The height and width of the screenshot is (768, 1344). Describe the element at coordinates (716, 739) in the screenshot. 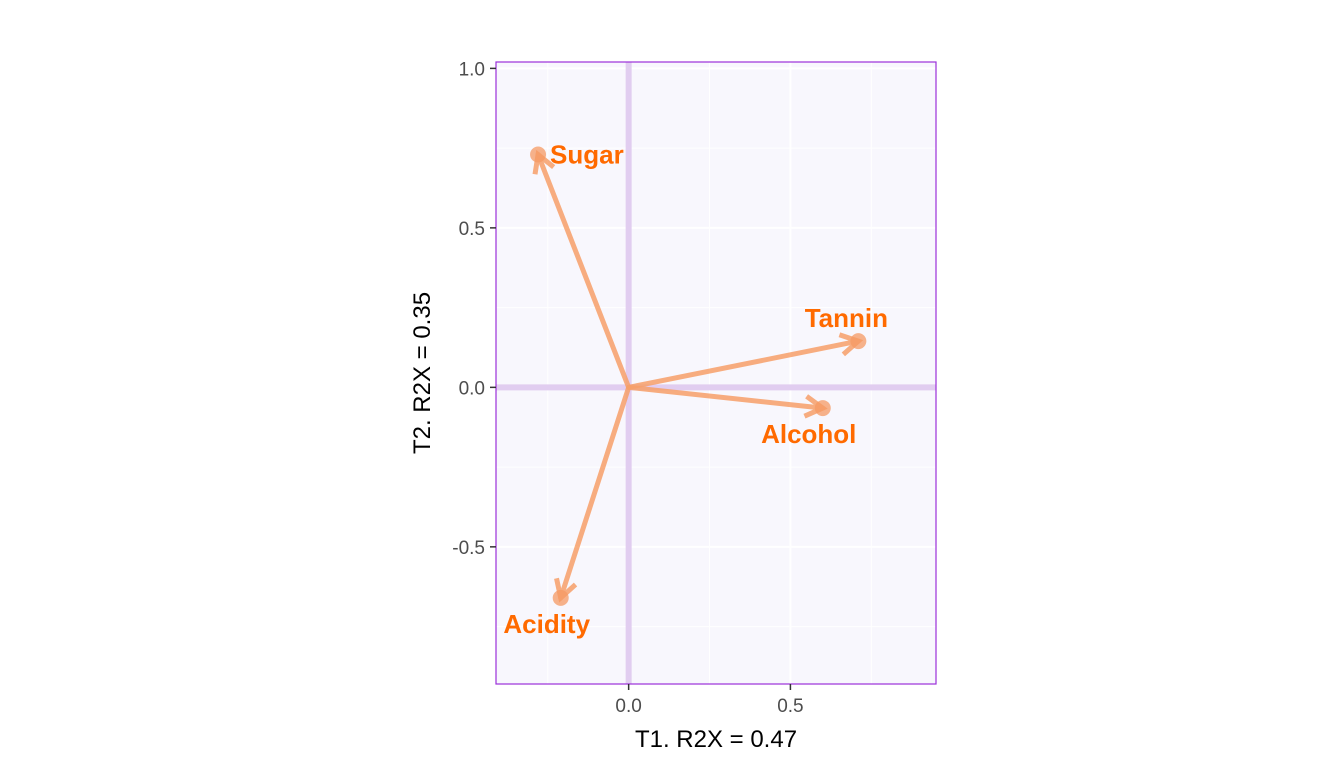

I see `x-axis-title: T1. R2X = 0.47` at that location.